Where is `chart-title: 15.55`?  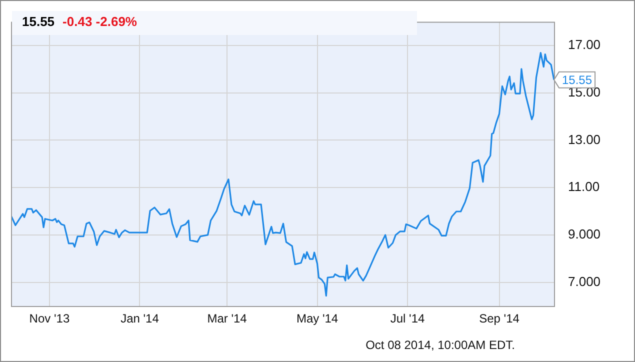
chart-title: 15.55 is located at coordinates (38, 21).